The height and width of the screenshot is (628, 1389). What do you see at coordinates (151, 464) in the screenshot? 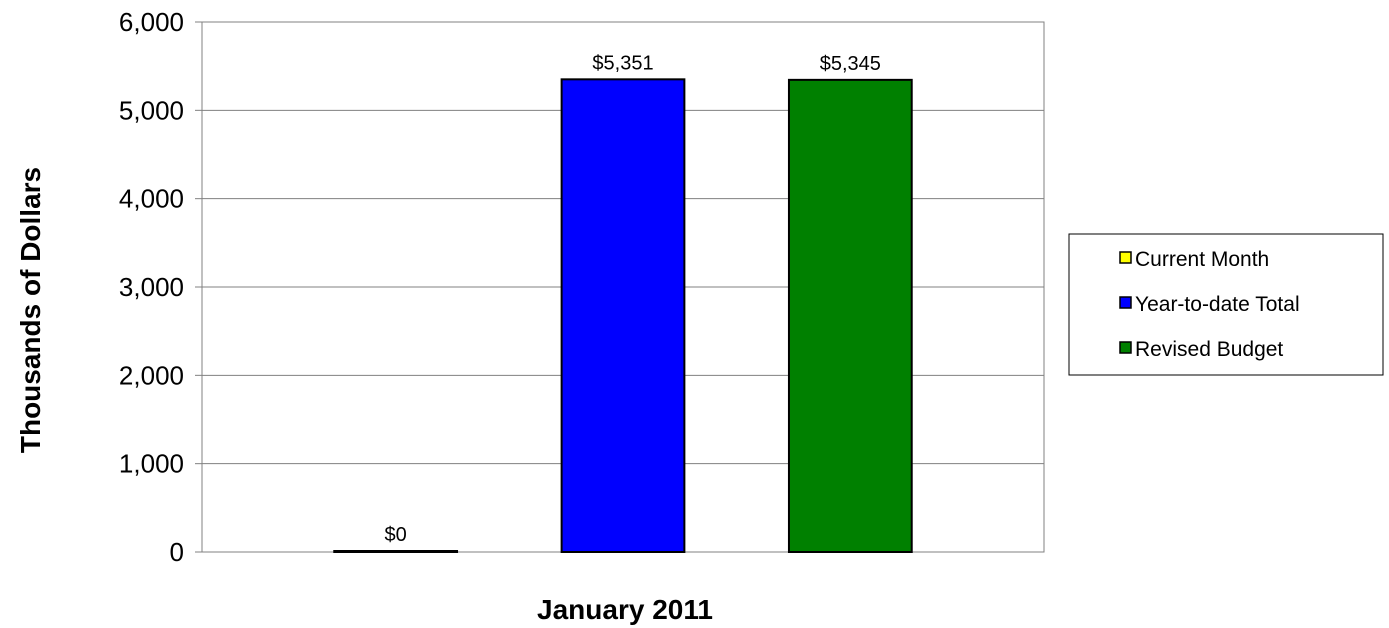
I see `y-tick-label: 1,000` at bounding box center [151, 464].